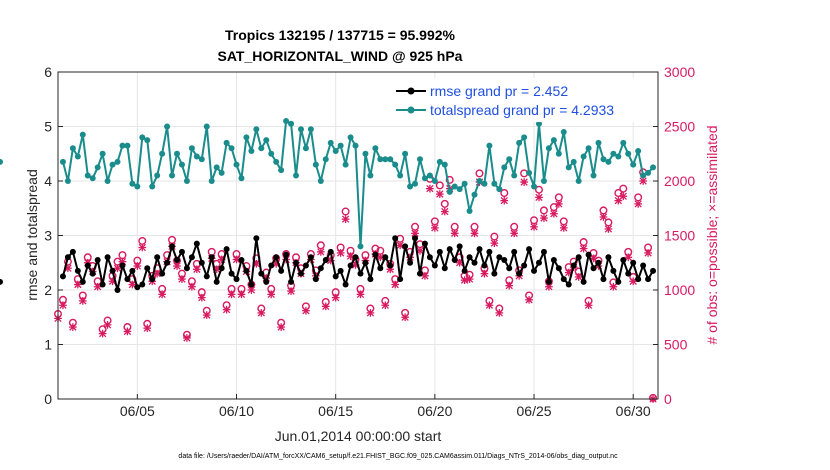 This screenshot has width=830, height=470. What do you see at coordinates (335, 411) in the screenshot?
I see `x-tick-label: 06/15` at bounding box center [335, 411].